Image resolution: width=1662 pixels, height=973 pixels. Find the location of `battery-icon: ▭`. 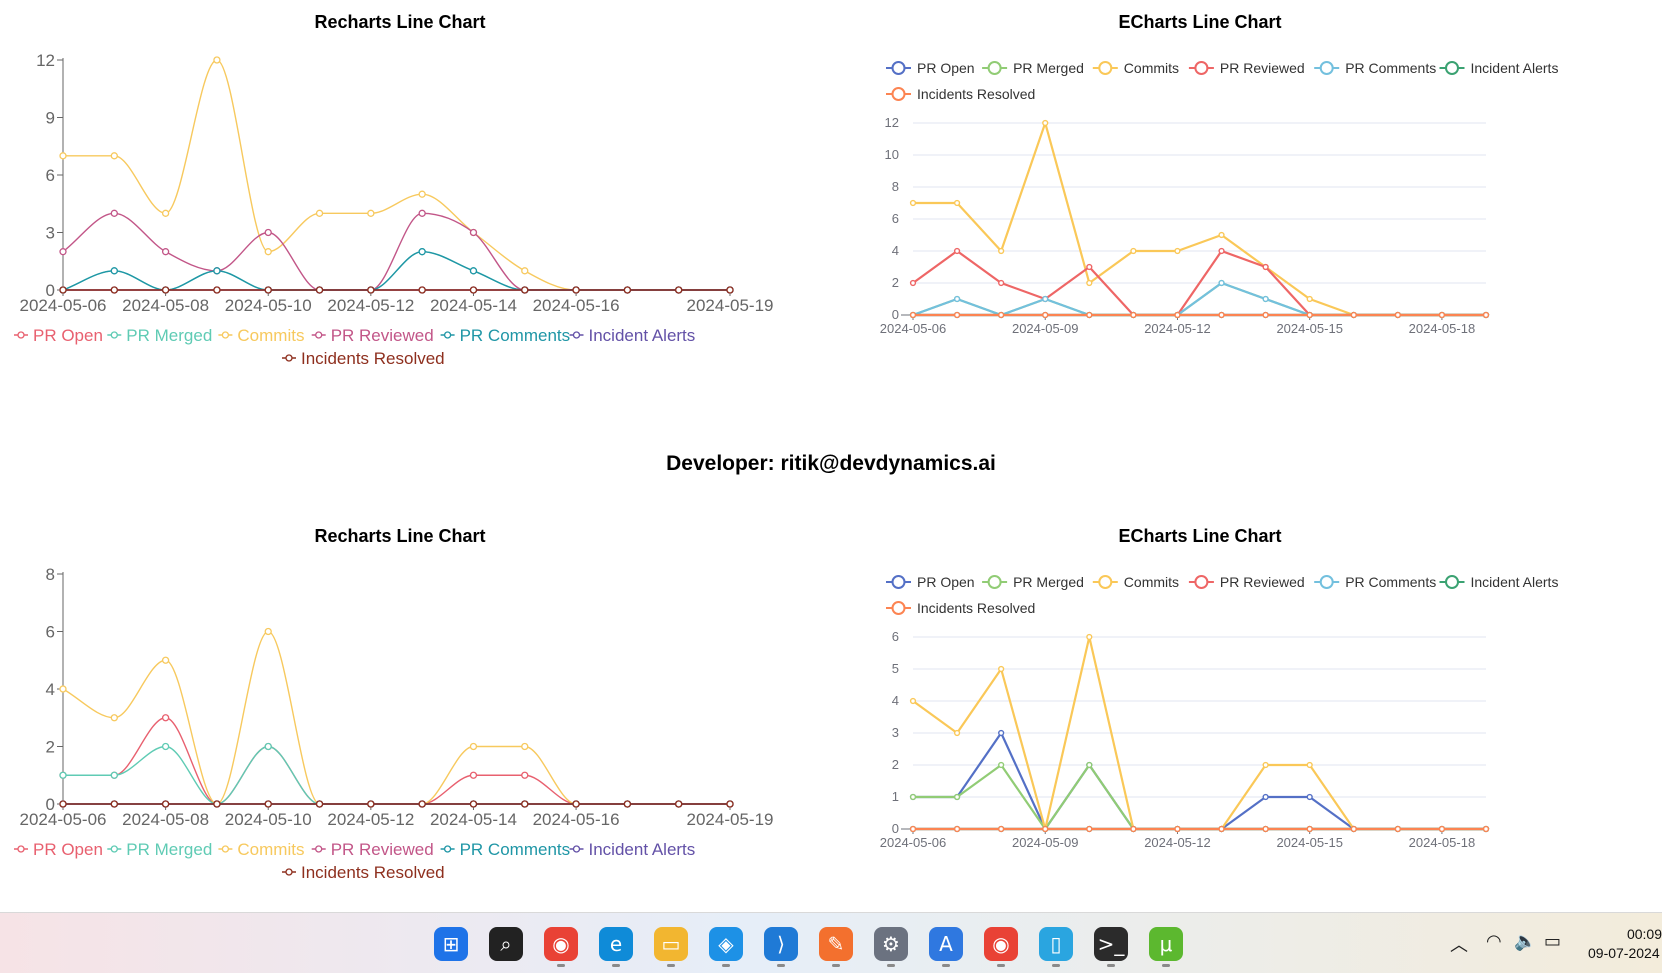

battery-icon: ▭ is located at coordinates (1553, 941).